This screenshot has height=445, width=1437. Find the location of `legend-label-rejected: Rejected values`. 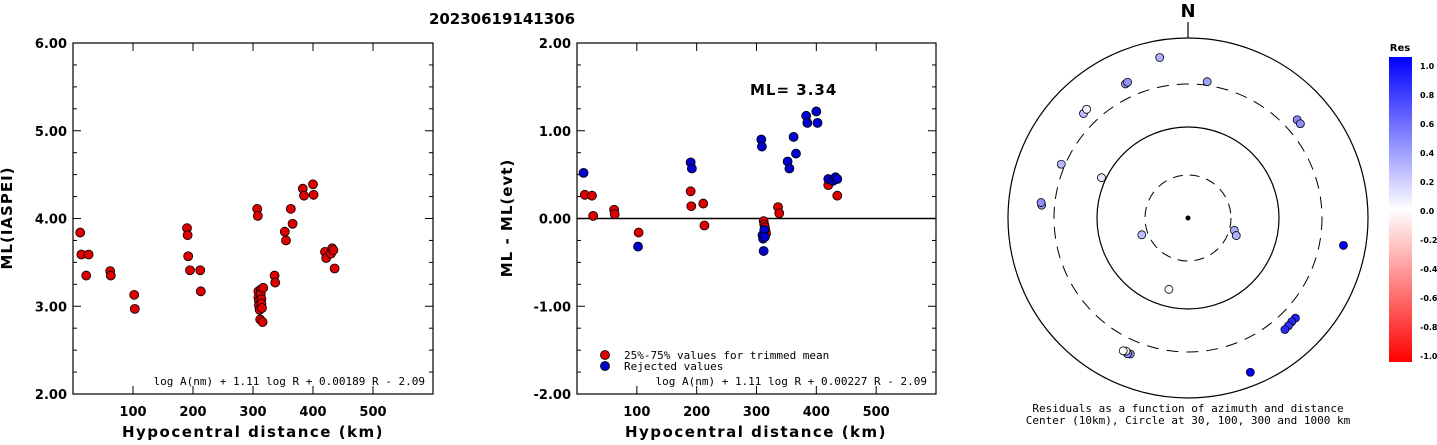

legend-label-rejected: Rejected values is located at coordinates (673, 366).